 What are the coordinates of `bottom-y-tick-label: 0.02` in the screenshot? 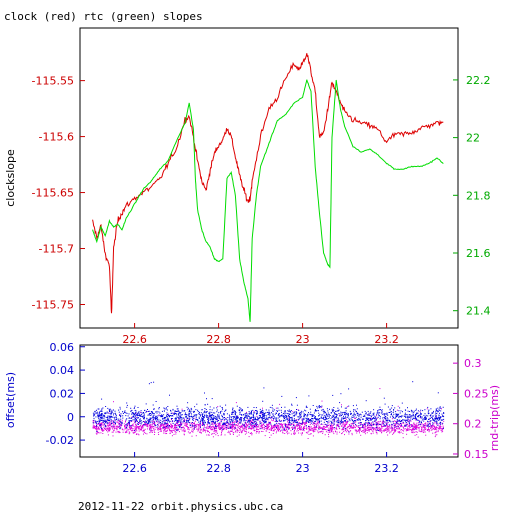 It's located at (62, 393).